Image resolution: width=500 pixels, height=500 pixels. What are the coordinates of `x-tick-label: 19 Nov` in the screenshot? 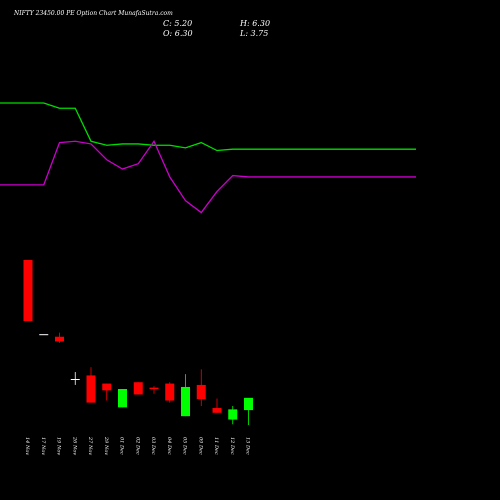 It's located at (59, 446).